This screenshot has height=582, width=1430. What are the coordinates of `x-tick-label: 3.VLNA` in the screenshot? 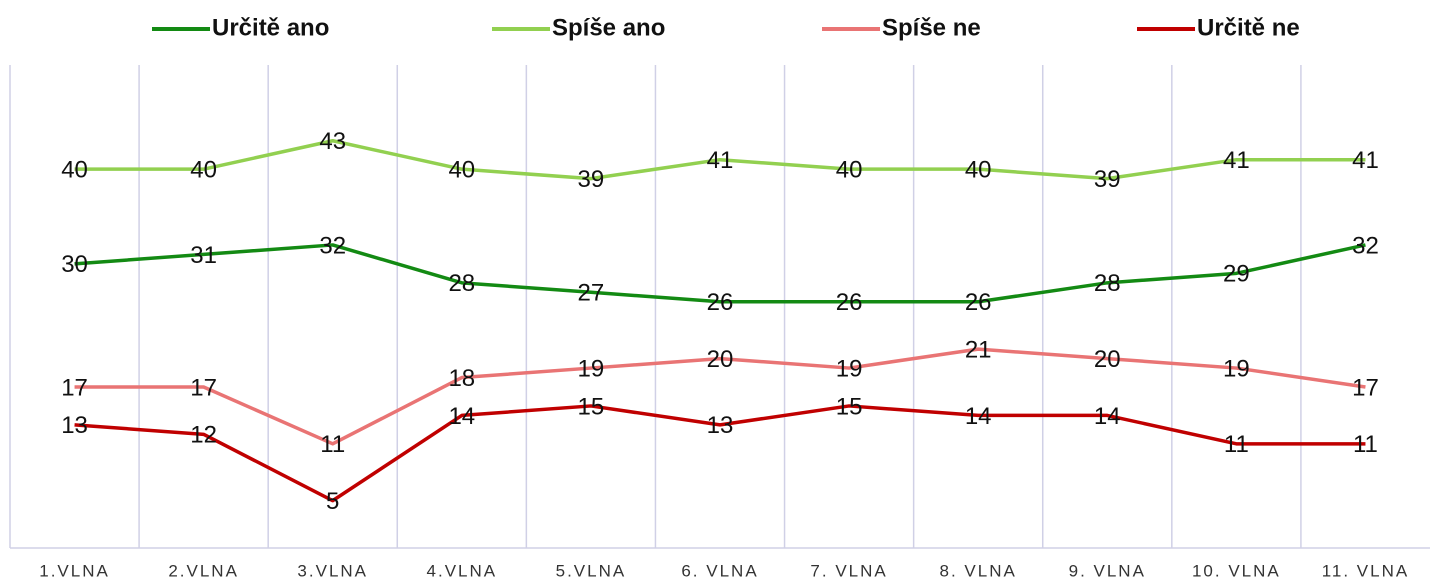 It's located at (332, 570).